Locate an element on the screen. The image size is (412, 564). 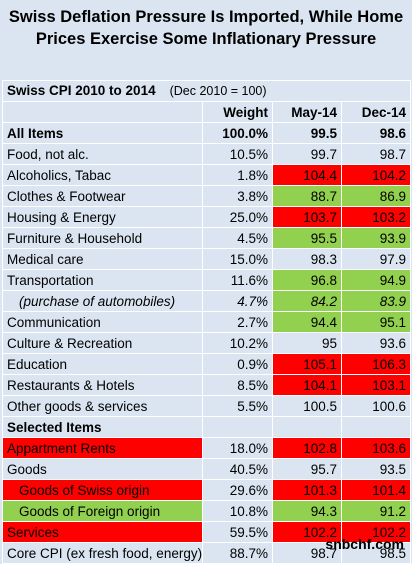
table-row: Furniture & Household 4.5% 95.5 93.9 is located at coordinates (207, 238).